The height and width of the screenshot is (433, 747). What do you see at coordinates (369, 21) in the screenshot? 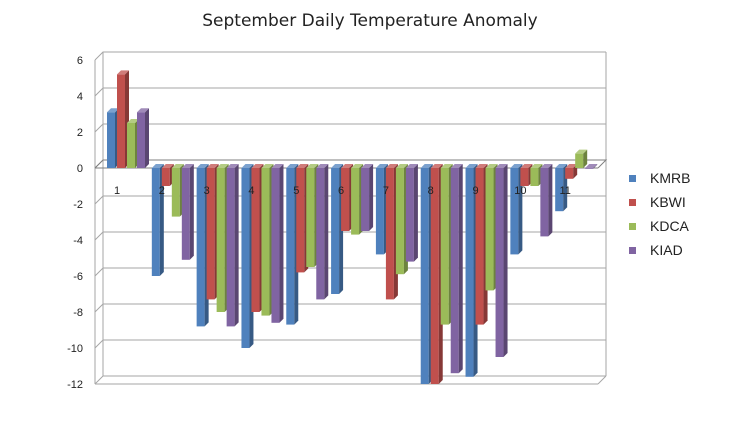
I see `chart-title: September Daily Temperature Anomaly` at bounding box center [369, 21].